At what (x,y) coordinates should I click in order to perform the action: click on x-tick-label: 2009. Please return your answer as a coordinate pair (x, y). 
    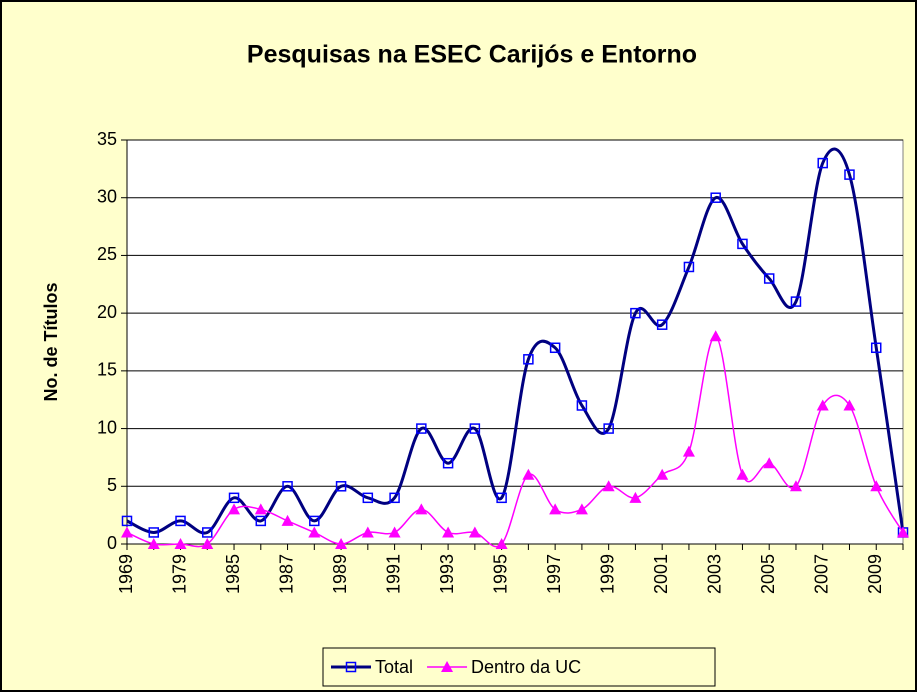
    Looking at the image, I should click on (875, 574).